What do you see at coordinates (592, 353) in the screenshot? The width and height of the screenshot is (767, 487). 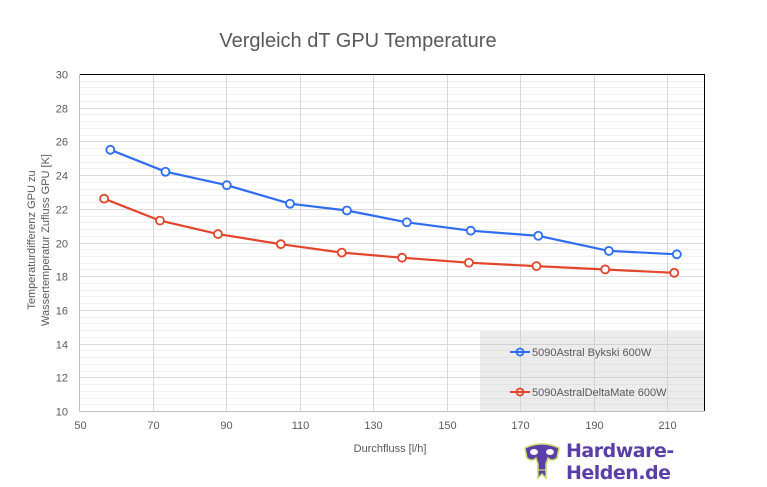 I see `legend-item-label: 5090Astral Bykski 600W` at bounding box center [592, 353].